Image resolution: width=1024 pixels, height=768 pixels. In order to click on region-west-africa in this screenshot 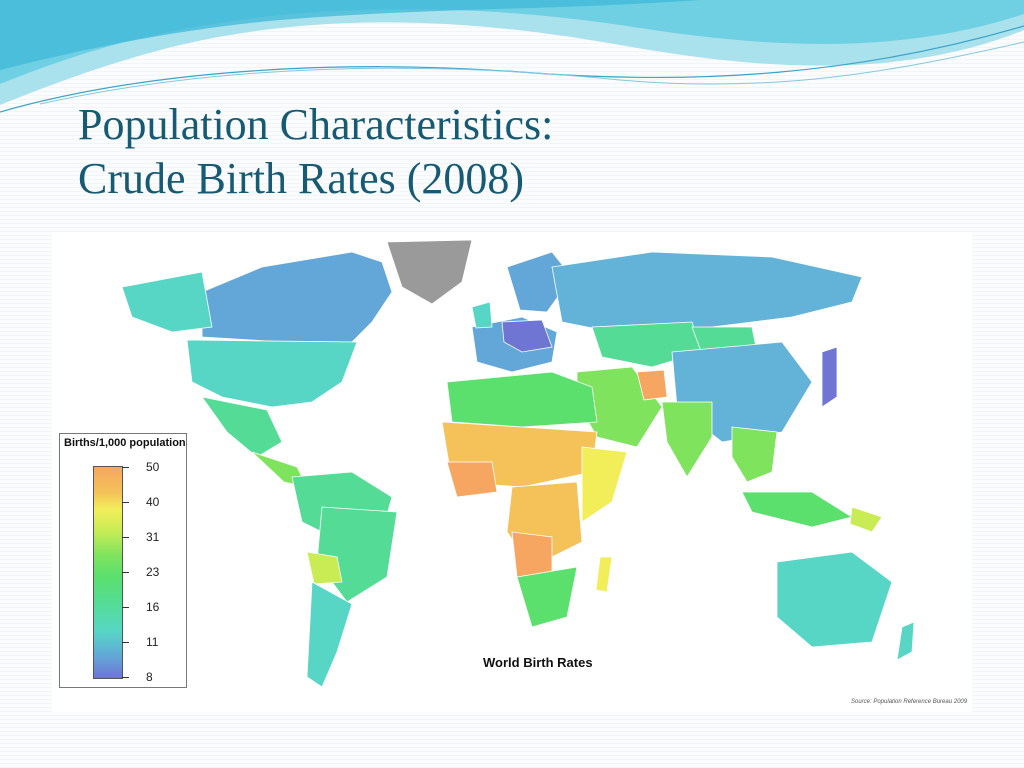, I will do `click(472, 479)`.